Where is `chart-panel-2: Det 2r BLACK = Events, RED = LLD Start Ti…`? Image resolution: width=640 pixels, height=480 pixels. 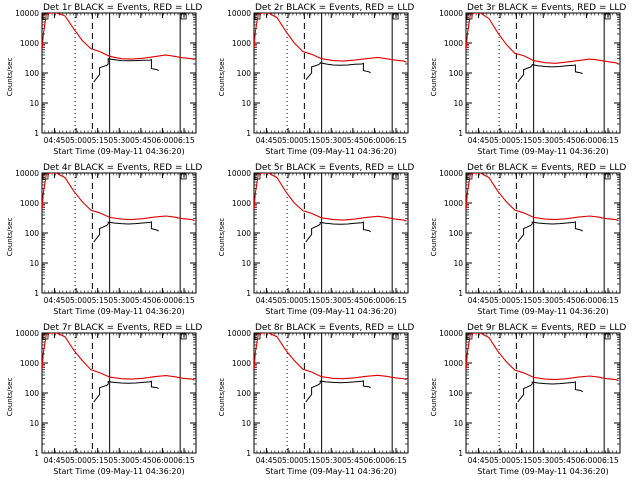 chart-panel-2: Det 2r BLACK = Events, RED = LLD Start Ti… is located at coordinates (316, 79).